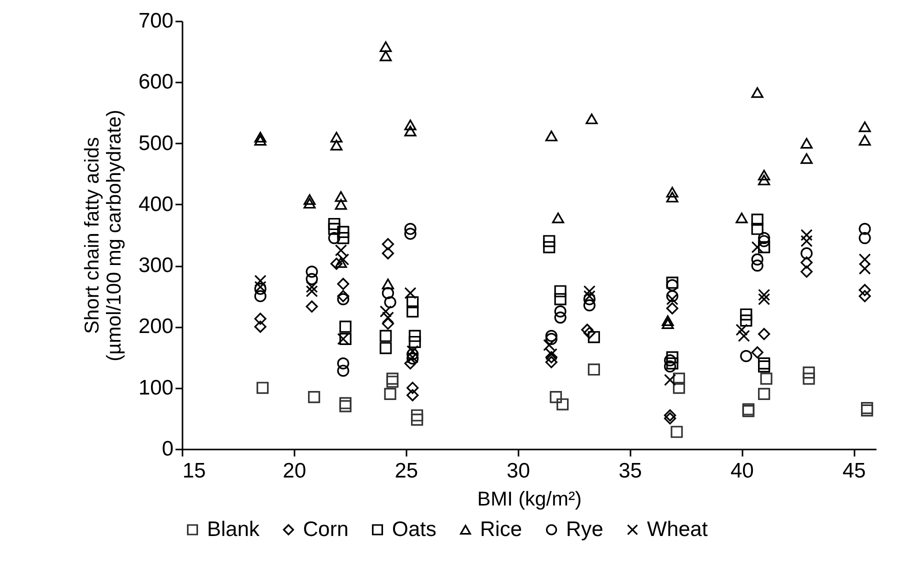  I want to click on legend-label: Oats, so click(414, 529).